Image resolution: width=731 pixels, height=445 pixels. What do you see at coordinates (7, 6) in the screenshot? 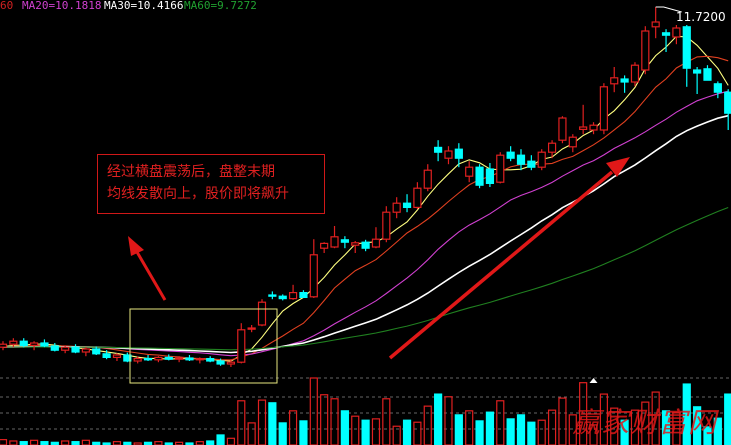
I see `ma-fragment-label: 60` at bounding box center [7, 6].